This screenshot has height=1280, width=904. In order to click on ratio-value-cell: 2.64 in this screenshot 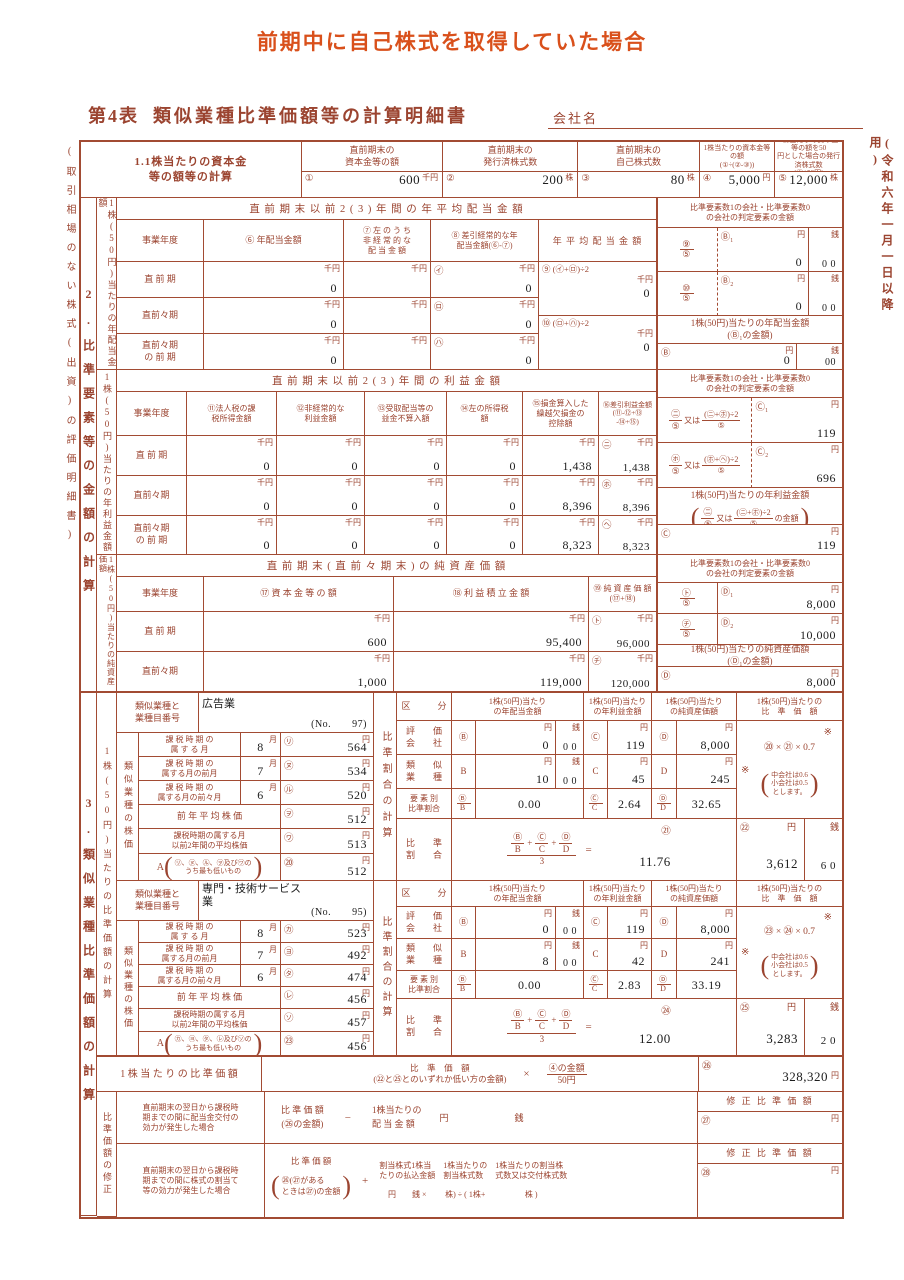, I will do `click(630, 804)`.